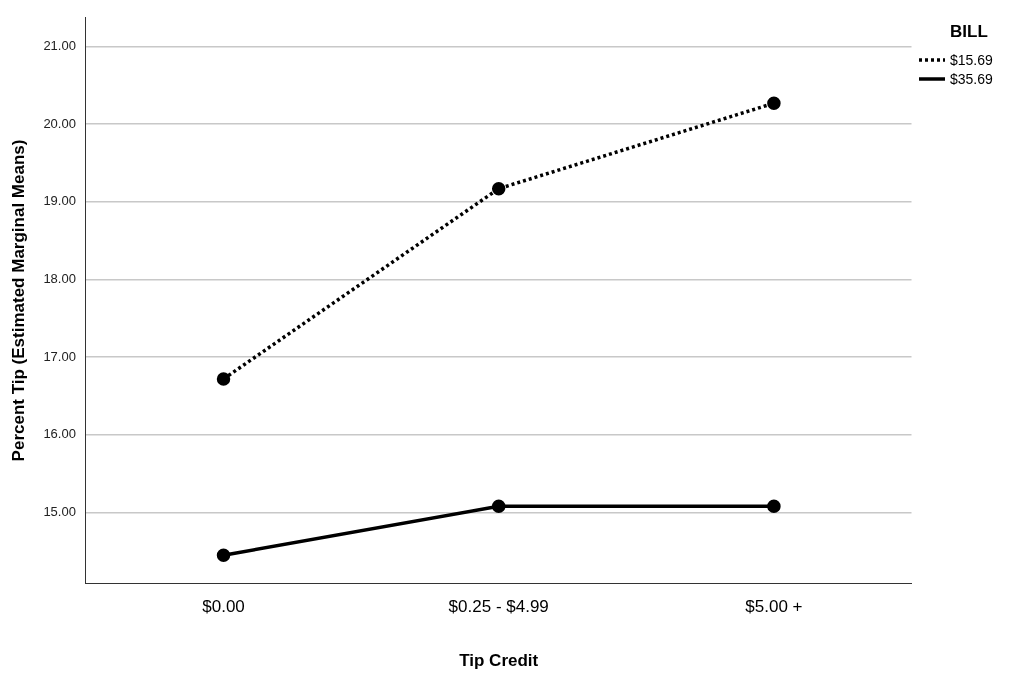 This screenshot has height=681, width=1025. What do you see at coordinates (971, 59) in the screenshot?
I see `legend-label: $15.69` at bounding box center [971, 59].